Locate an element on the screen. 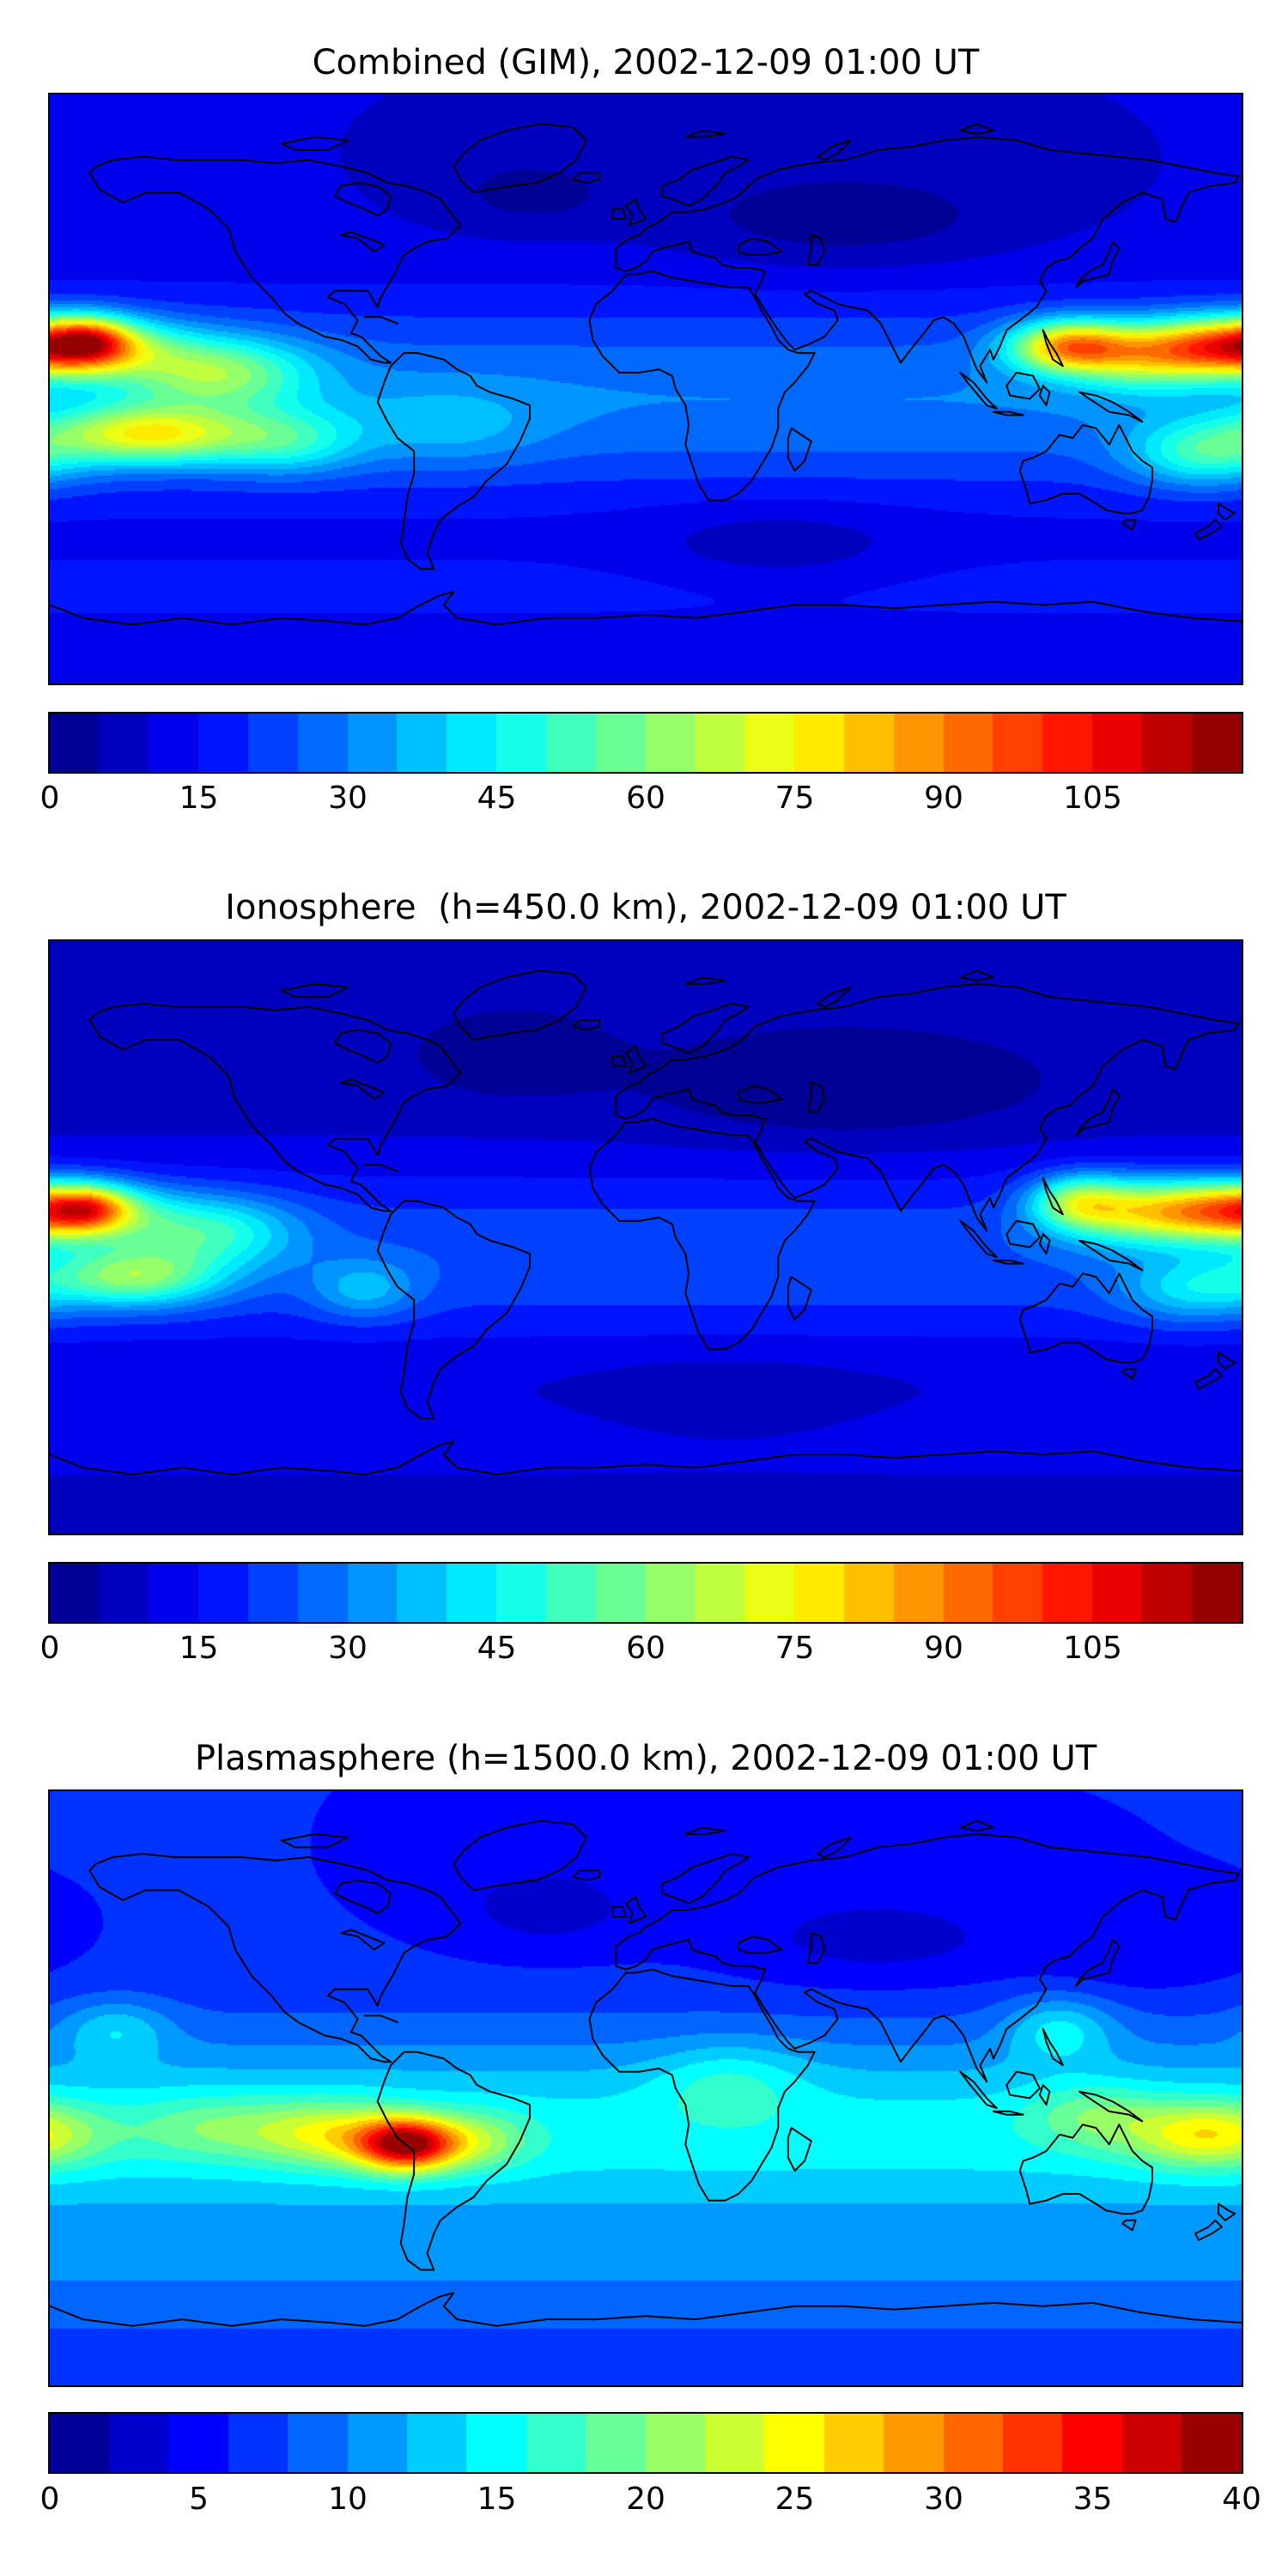 The image size is (1288, 2576). colorbar-ionosphere is located at coordinates (645, 1593).